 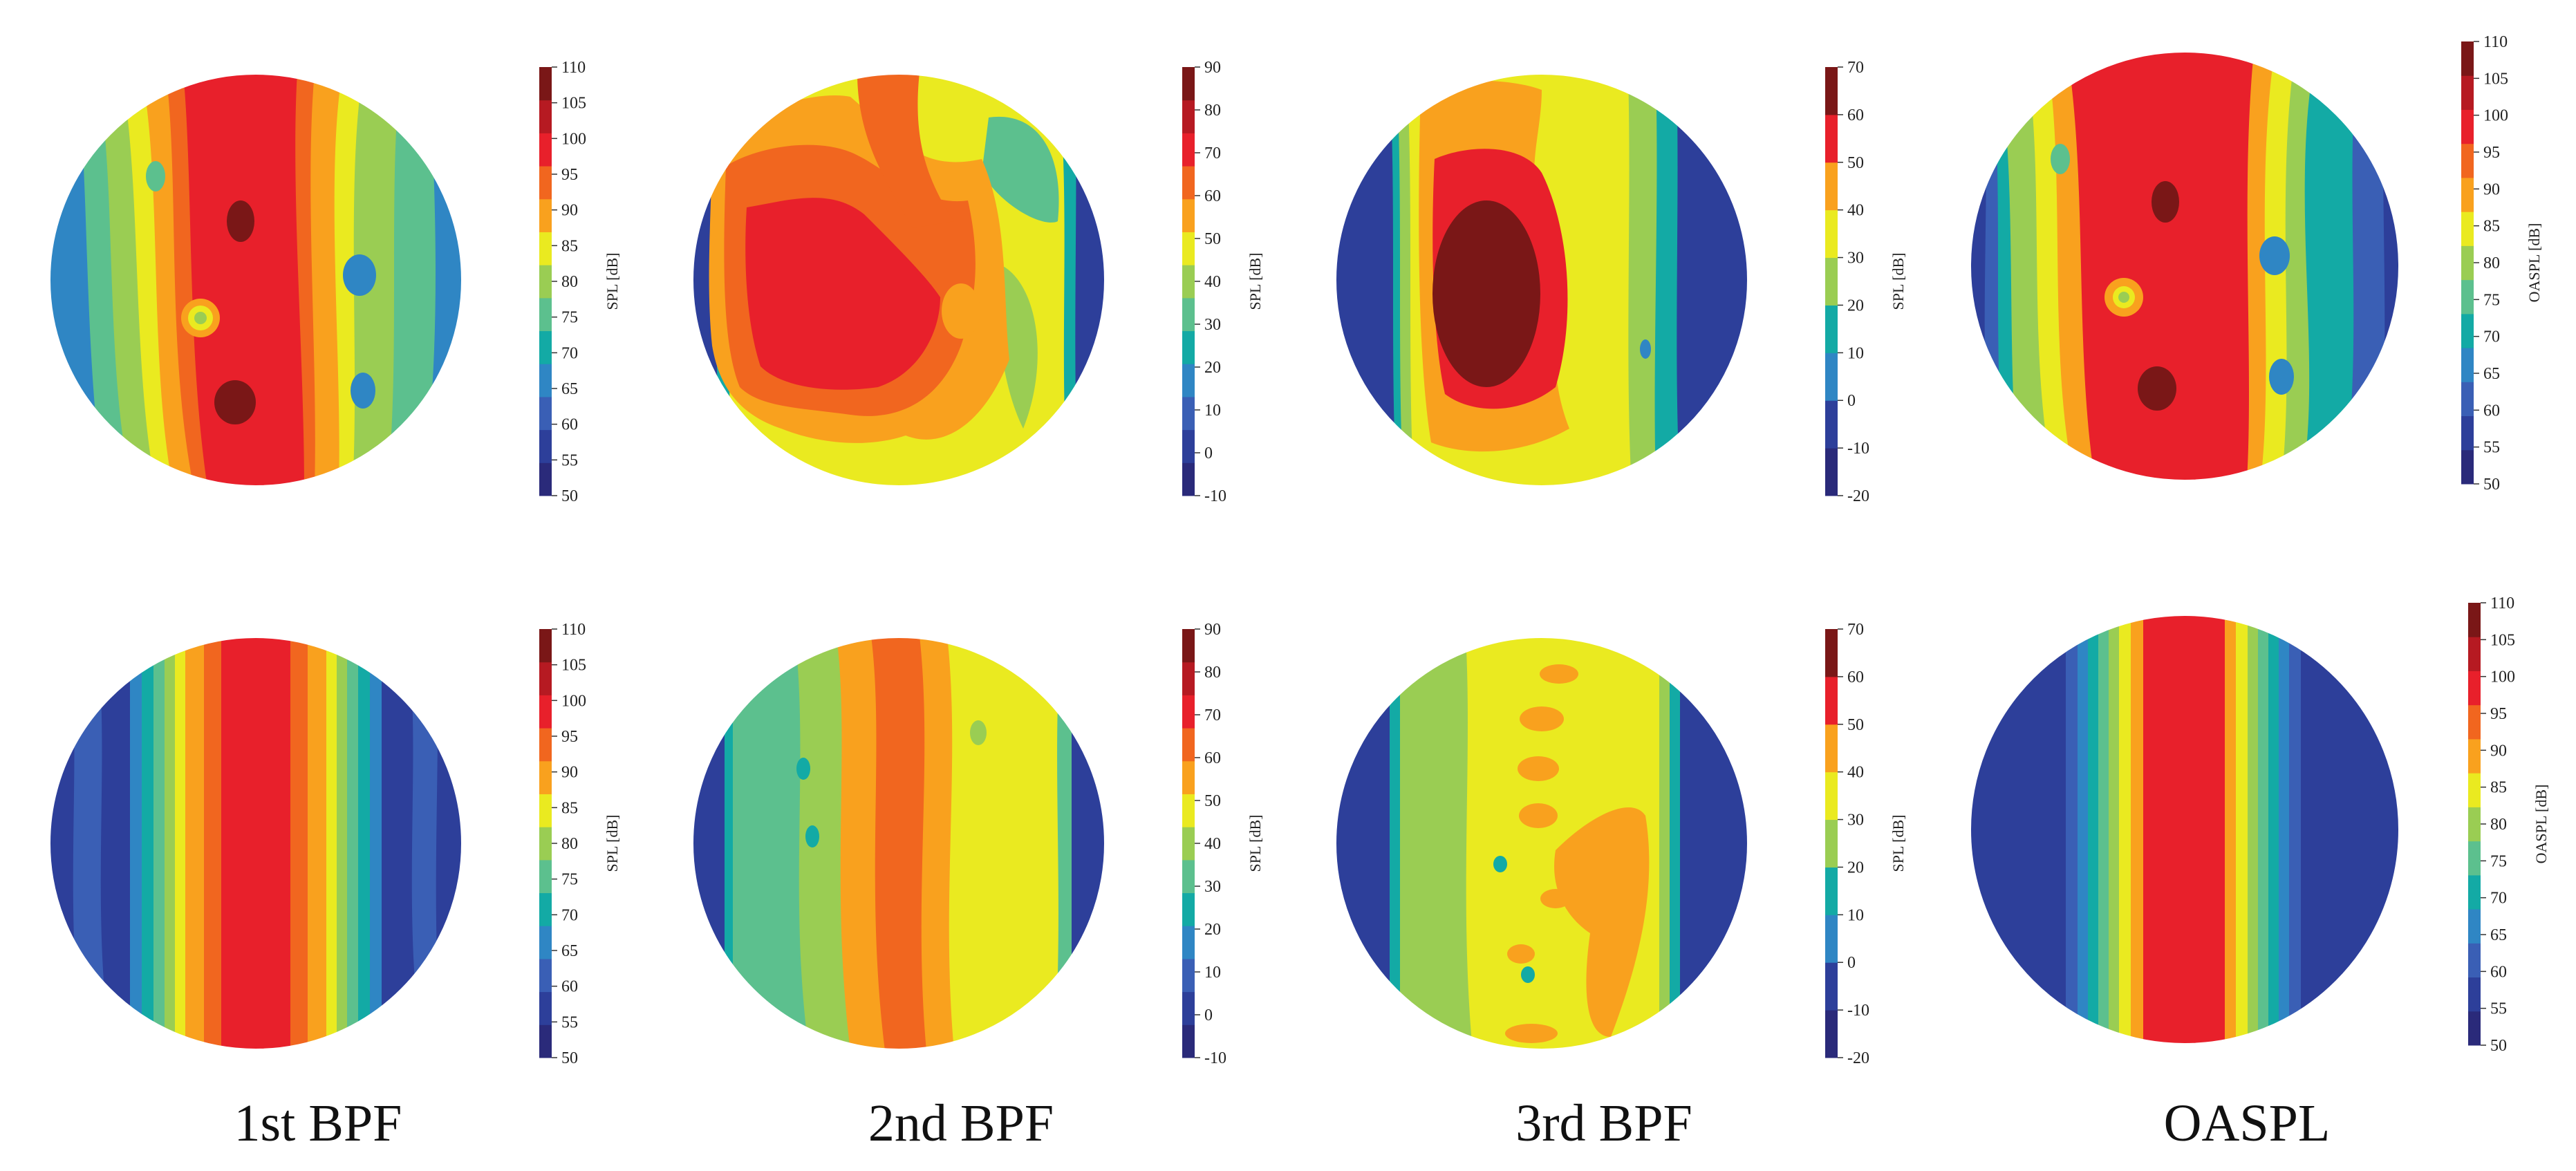 What do you see at coordinates (569, 808) in the screenshot?
I see `colorbar-tick-label: 85` at bounding box center [569, 808].